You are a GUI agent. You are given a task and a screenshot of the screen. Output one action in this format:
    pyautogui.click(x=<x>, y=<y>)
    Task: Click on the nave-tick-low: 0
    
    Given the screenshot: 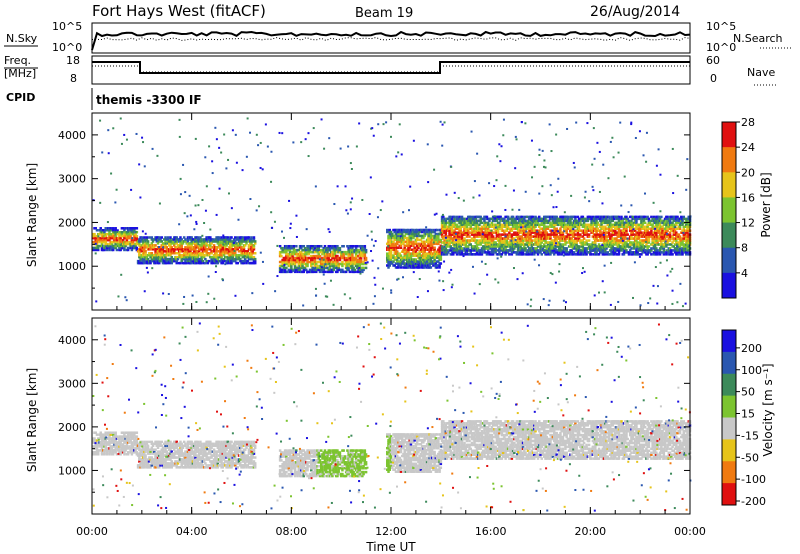 What is the action you would take?
    pyautogui.click(x=713, y=78)
    